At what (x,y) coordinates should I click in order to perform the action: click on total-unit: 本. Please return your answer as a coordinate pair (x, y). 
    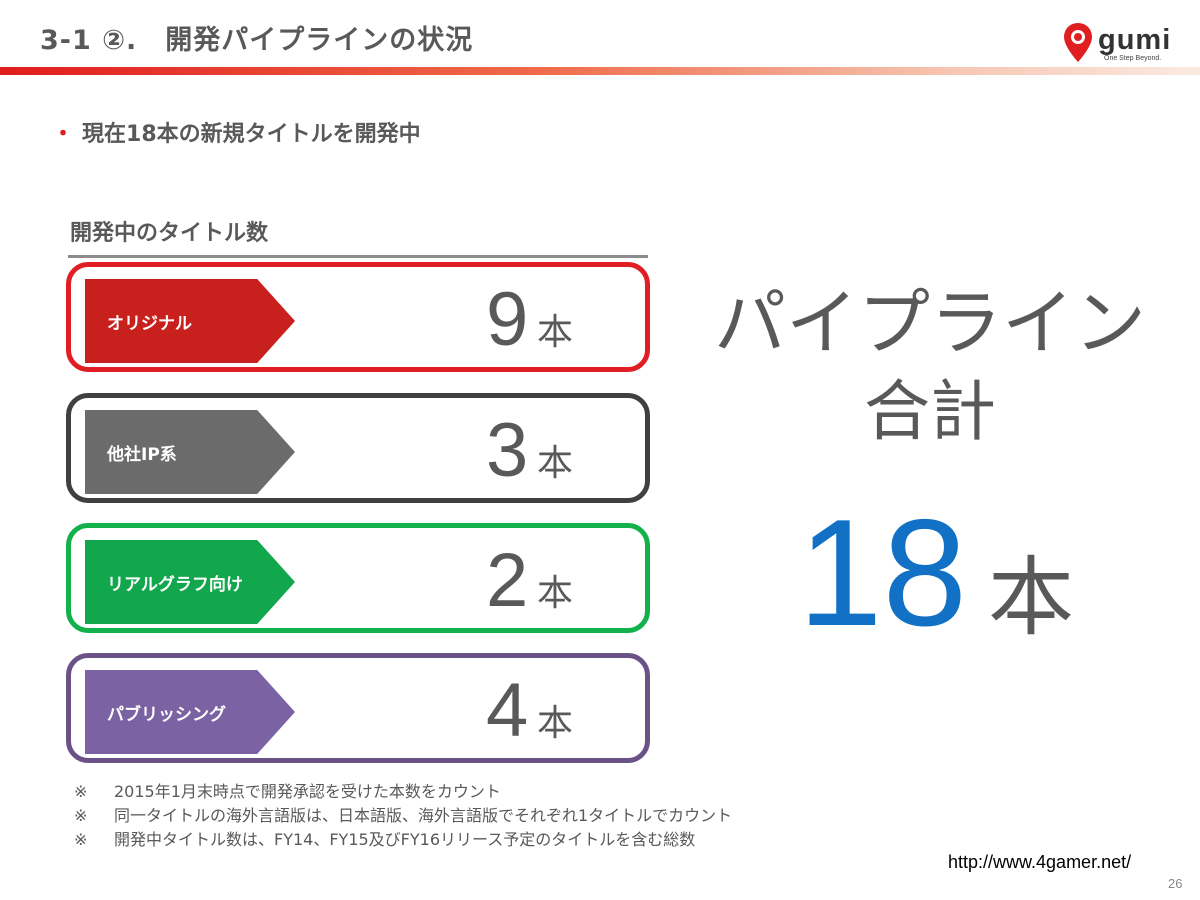
    Looking at the image, I should click on (1031, 598).